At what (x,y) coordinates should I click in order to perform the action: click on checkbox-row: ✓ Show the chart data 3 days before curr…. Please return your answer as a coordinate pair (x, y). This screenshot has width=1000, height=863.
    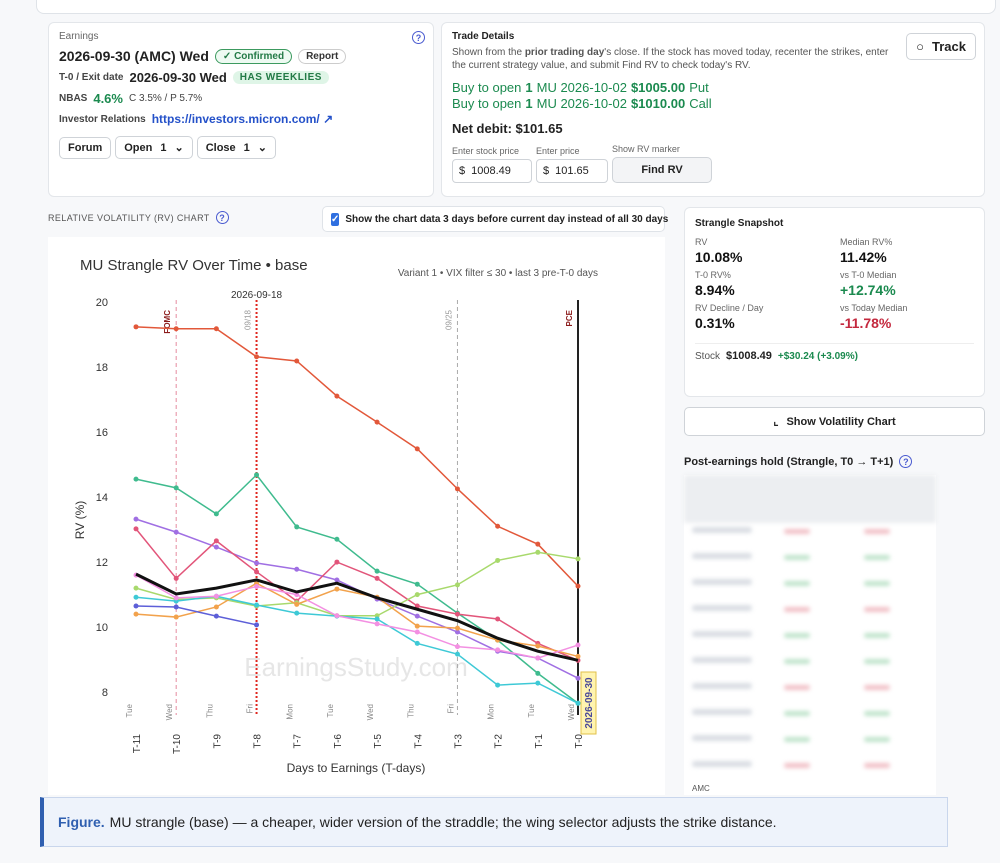
    Looking at the image, I should click on (495, 219).